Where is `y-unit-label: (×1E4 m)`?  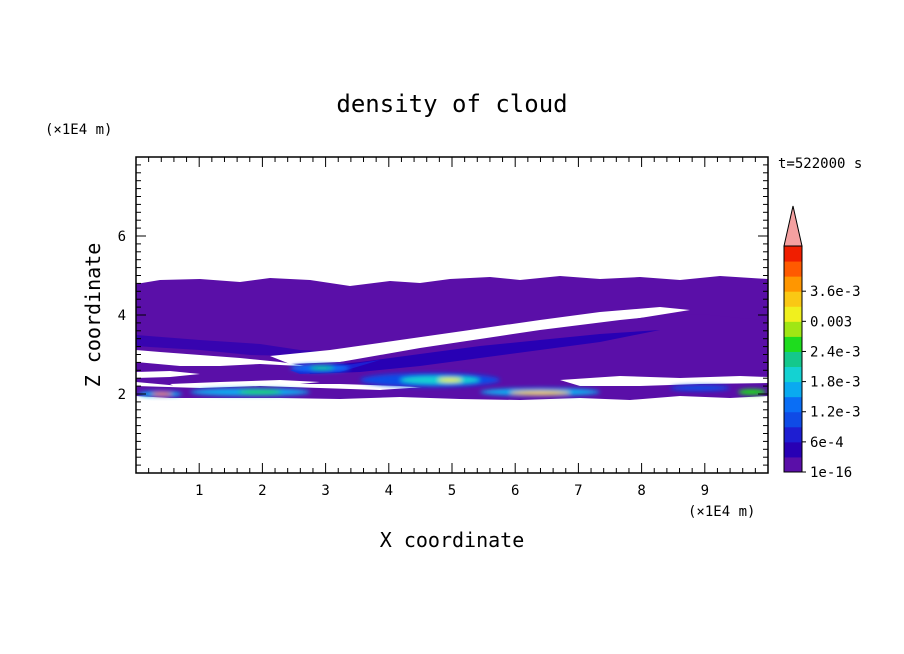
y-unit-label: (×1E4 m) is located at coordinates (78, 130).